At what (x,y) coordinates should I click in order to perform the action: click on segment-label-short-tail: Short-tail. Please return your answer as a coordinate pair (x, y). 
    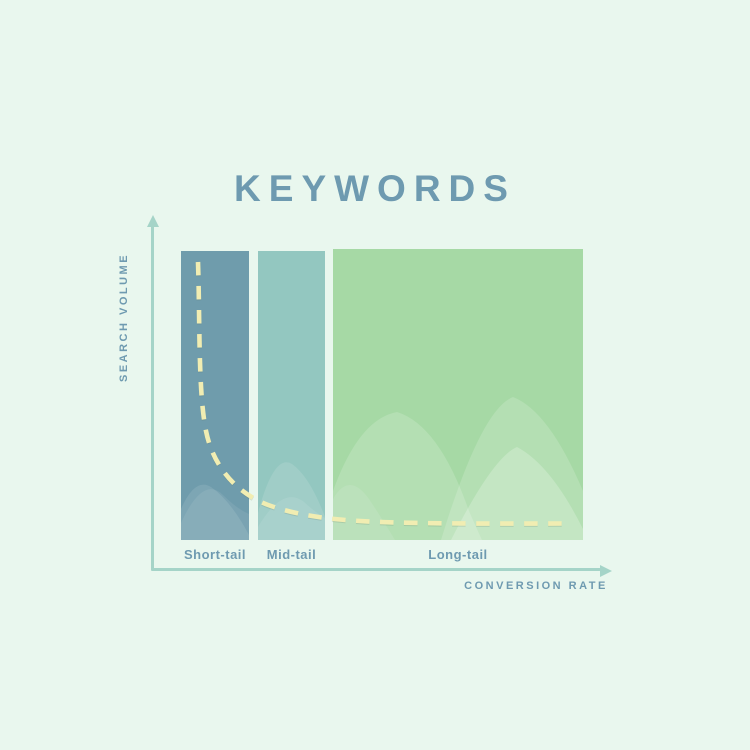
    Looking at the image, I should click on (215, 554).